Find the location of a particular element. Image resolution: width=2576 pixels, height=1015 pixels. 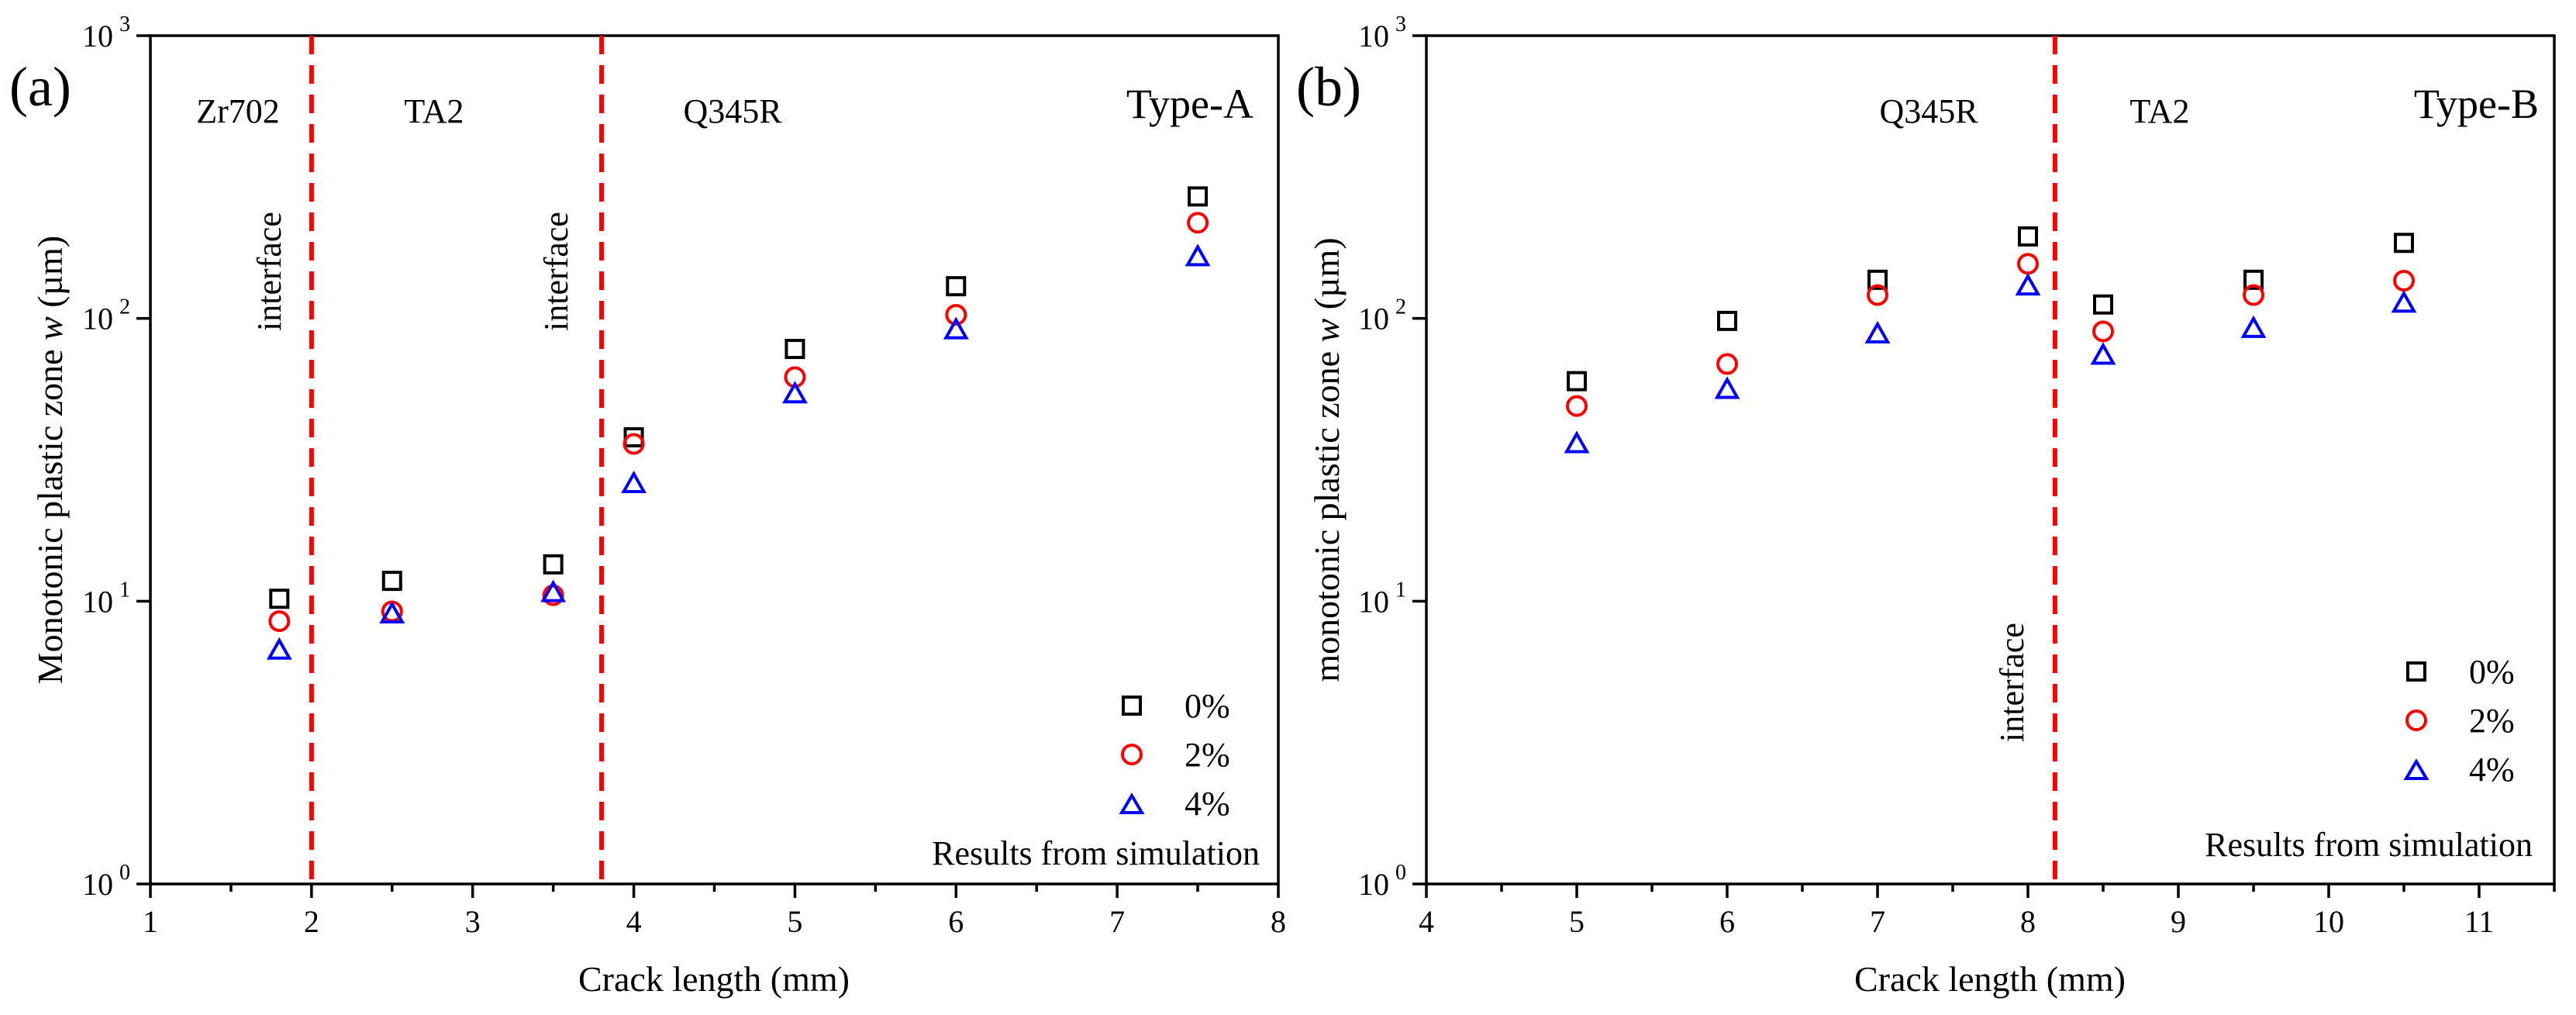

region-label: Zr702 is located at coordinates (238, 111).